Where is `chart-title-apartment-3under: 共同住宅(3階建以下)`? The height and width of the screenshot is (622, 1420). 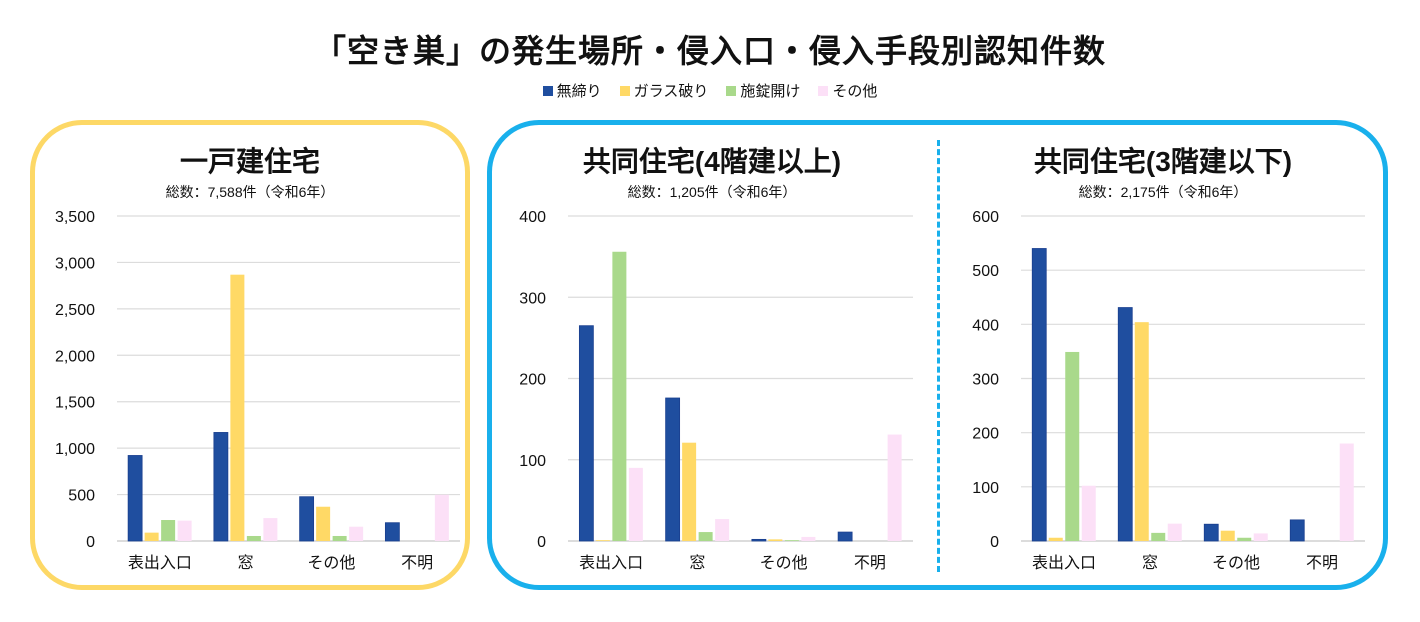 chart-title-apartment-3under: 共同住宅(3階建以下) is located at coordinates (1163, 161).